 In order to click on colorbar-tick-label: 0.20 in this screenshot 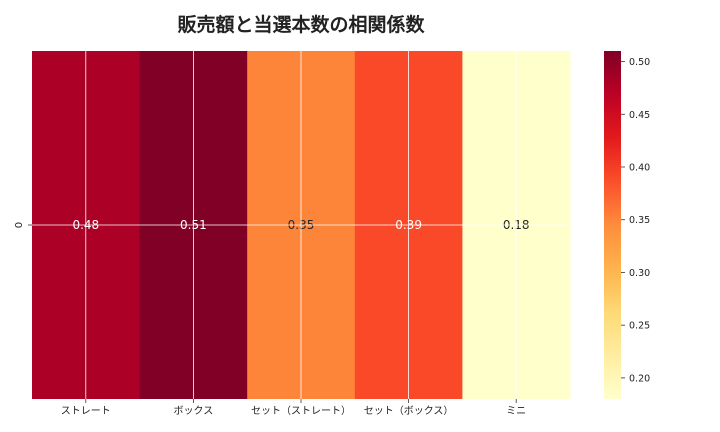, I will do `click(639, 378)`.